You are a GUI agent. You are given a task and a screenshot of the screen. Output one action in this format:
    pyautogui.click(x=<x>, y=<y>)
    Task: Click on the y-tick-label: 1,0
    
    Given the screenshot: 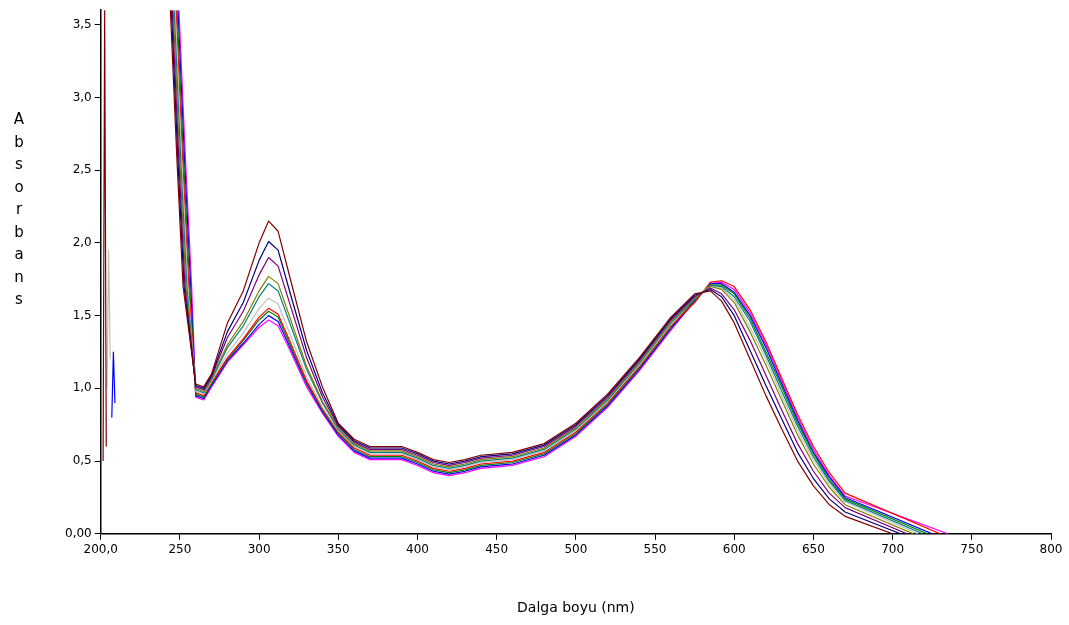 What is the action you would take?
    pyautogui.click(x=82, y=387)
    